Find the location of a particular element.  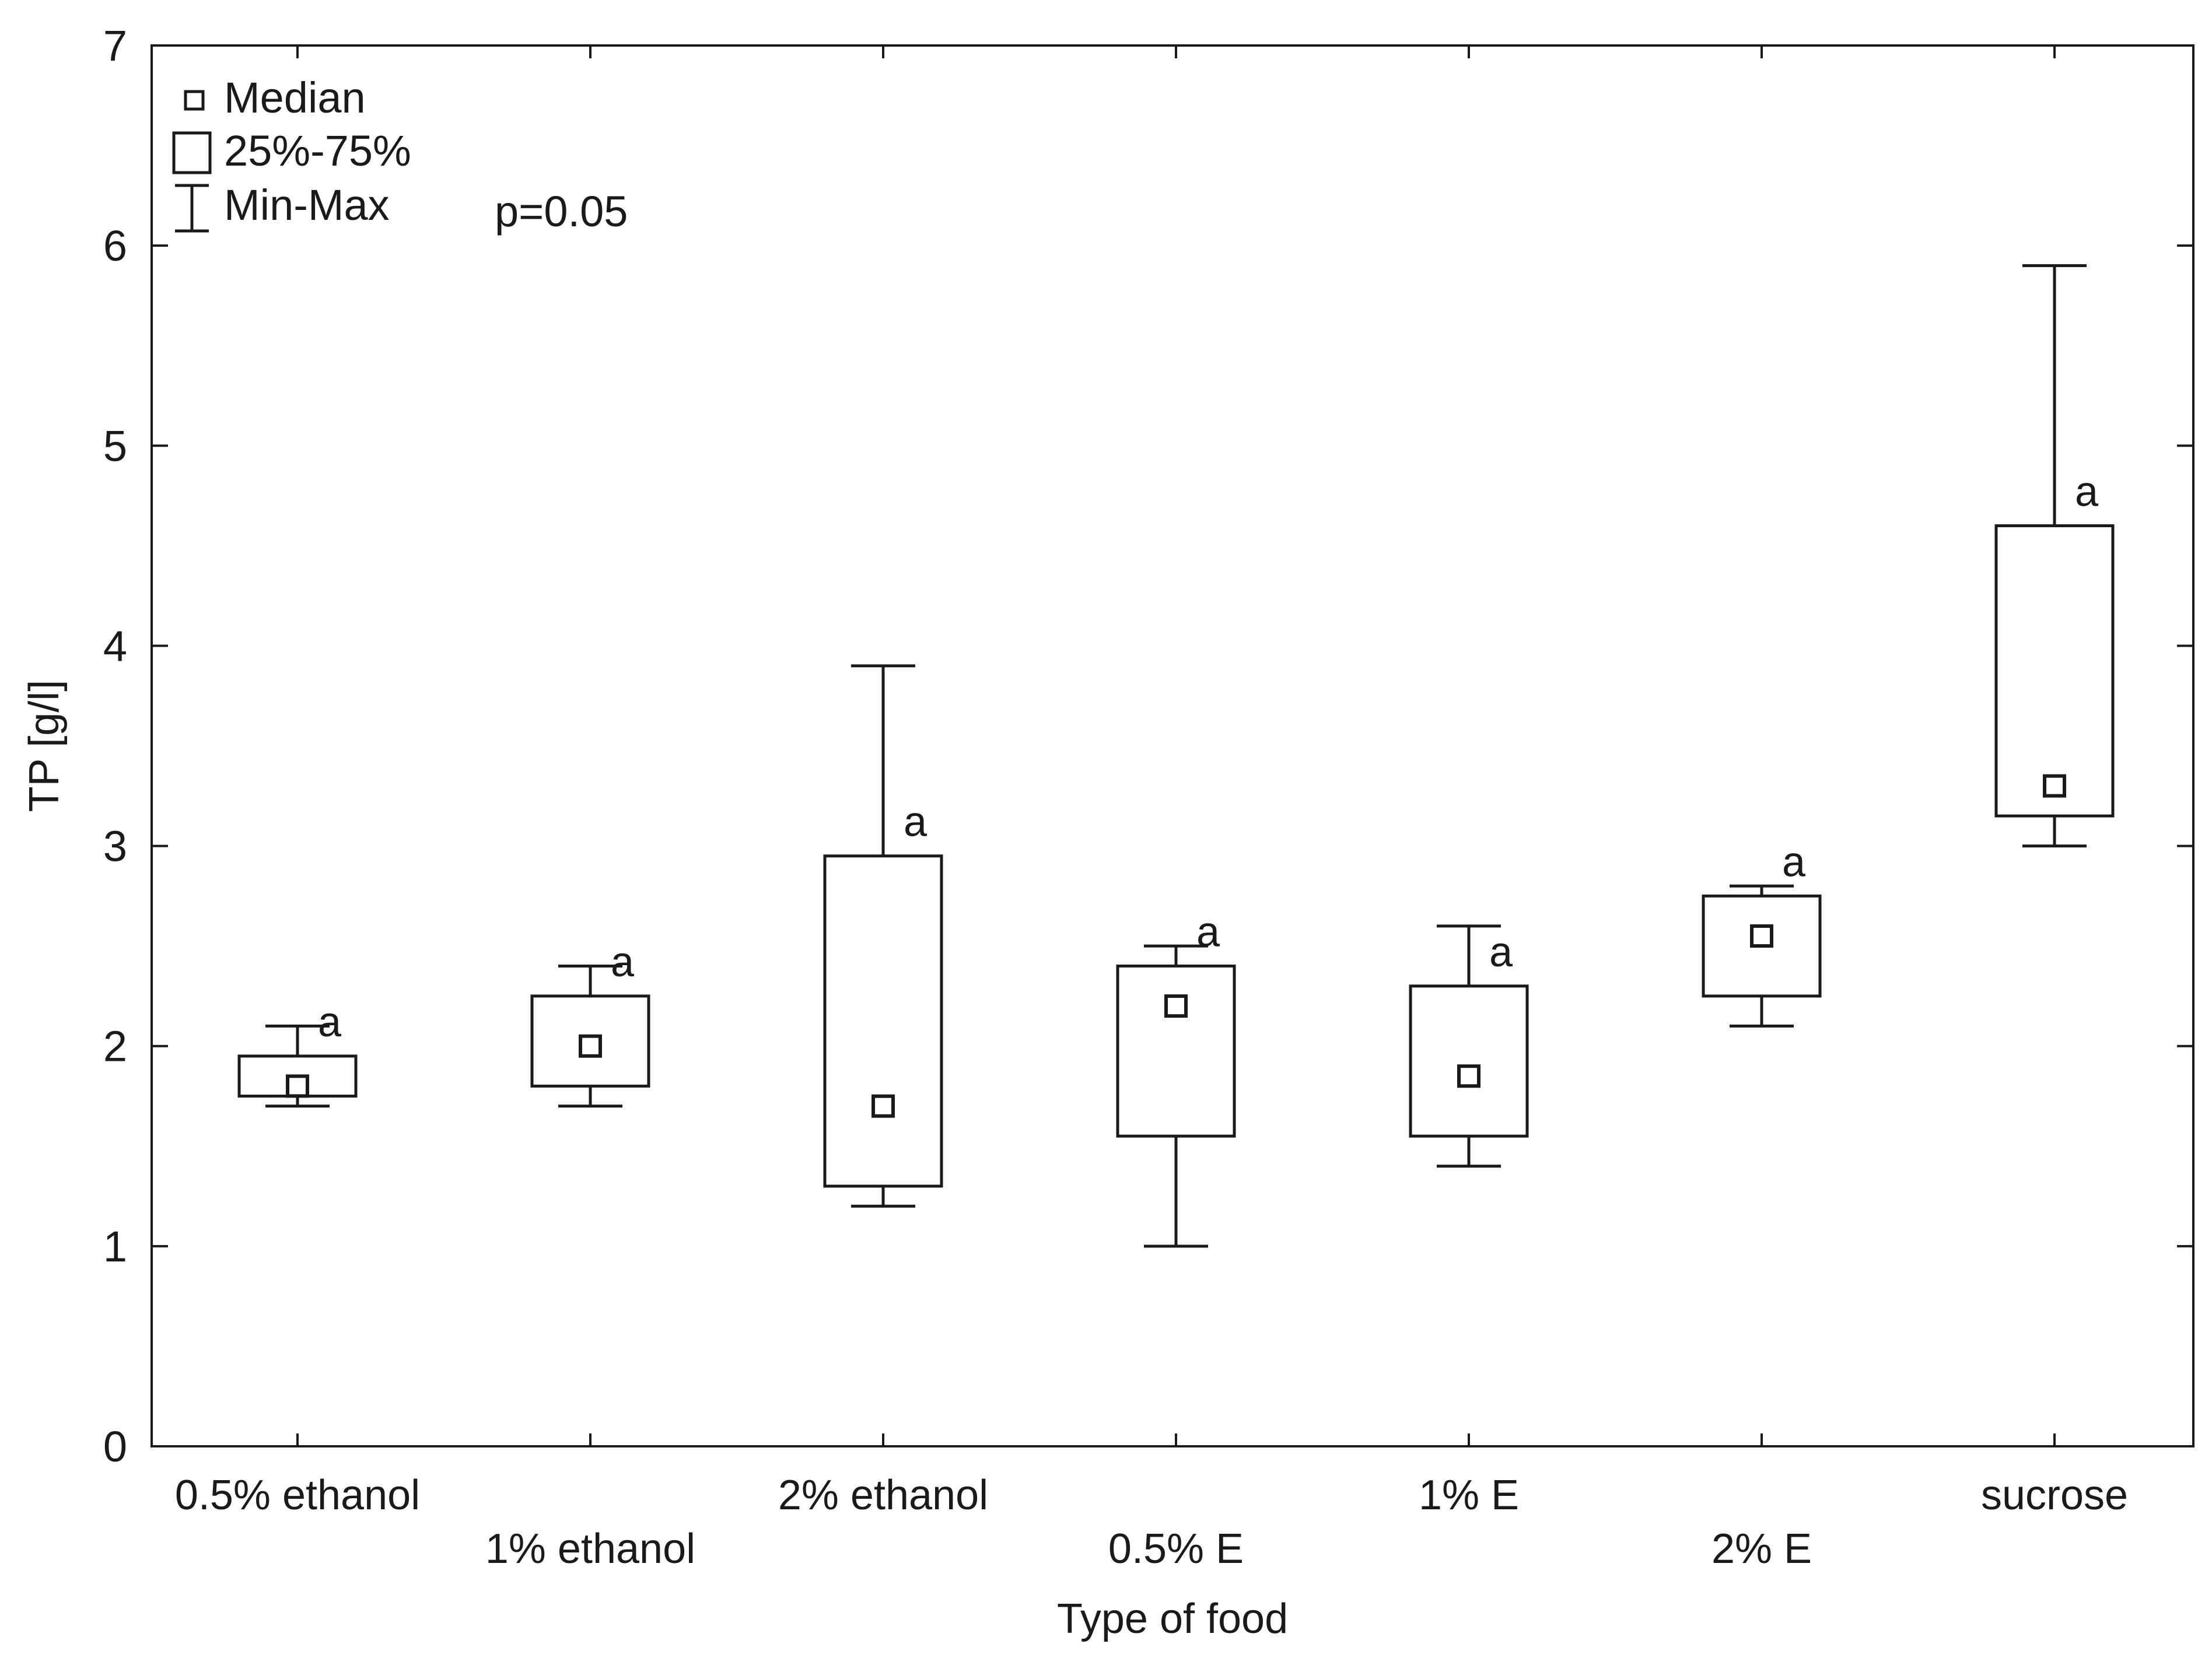

x-category-label: 2% ethanol is located at coordinates (883, 1495).